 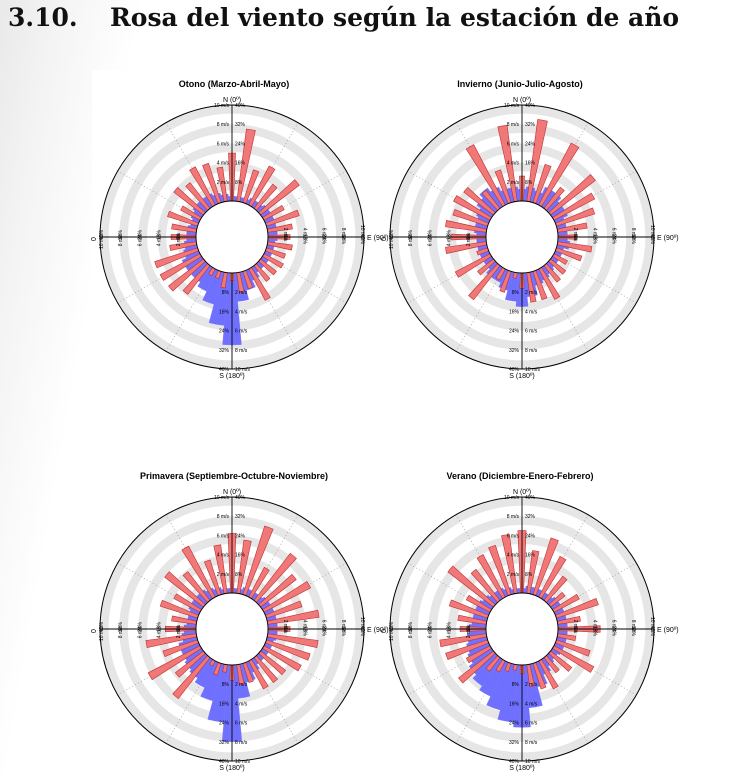 I want to click on section-number: 3.10., so click(x=43, y=17).